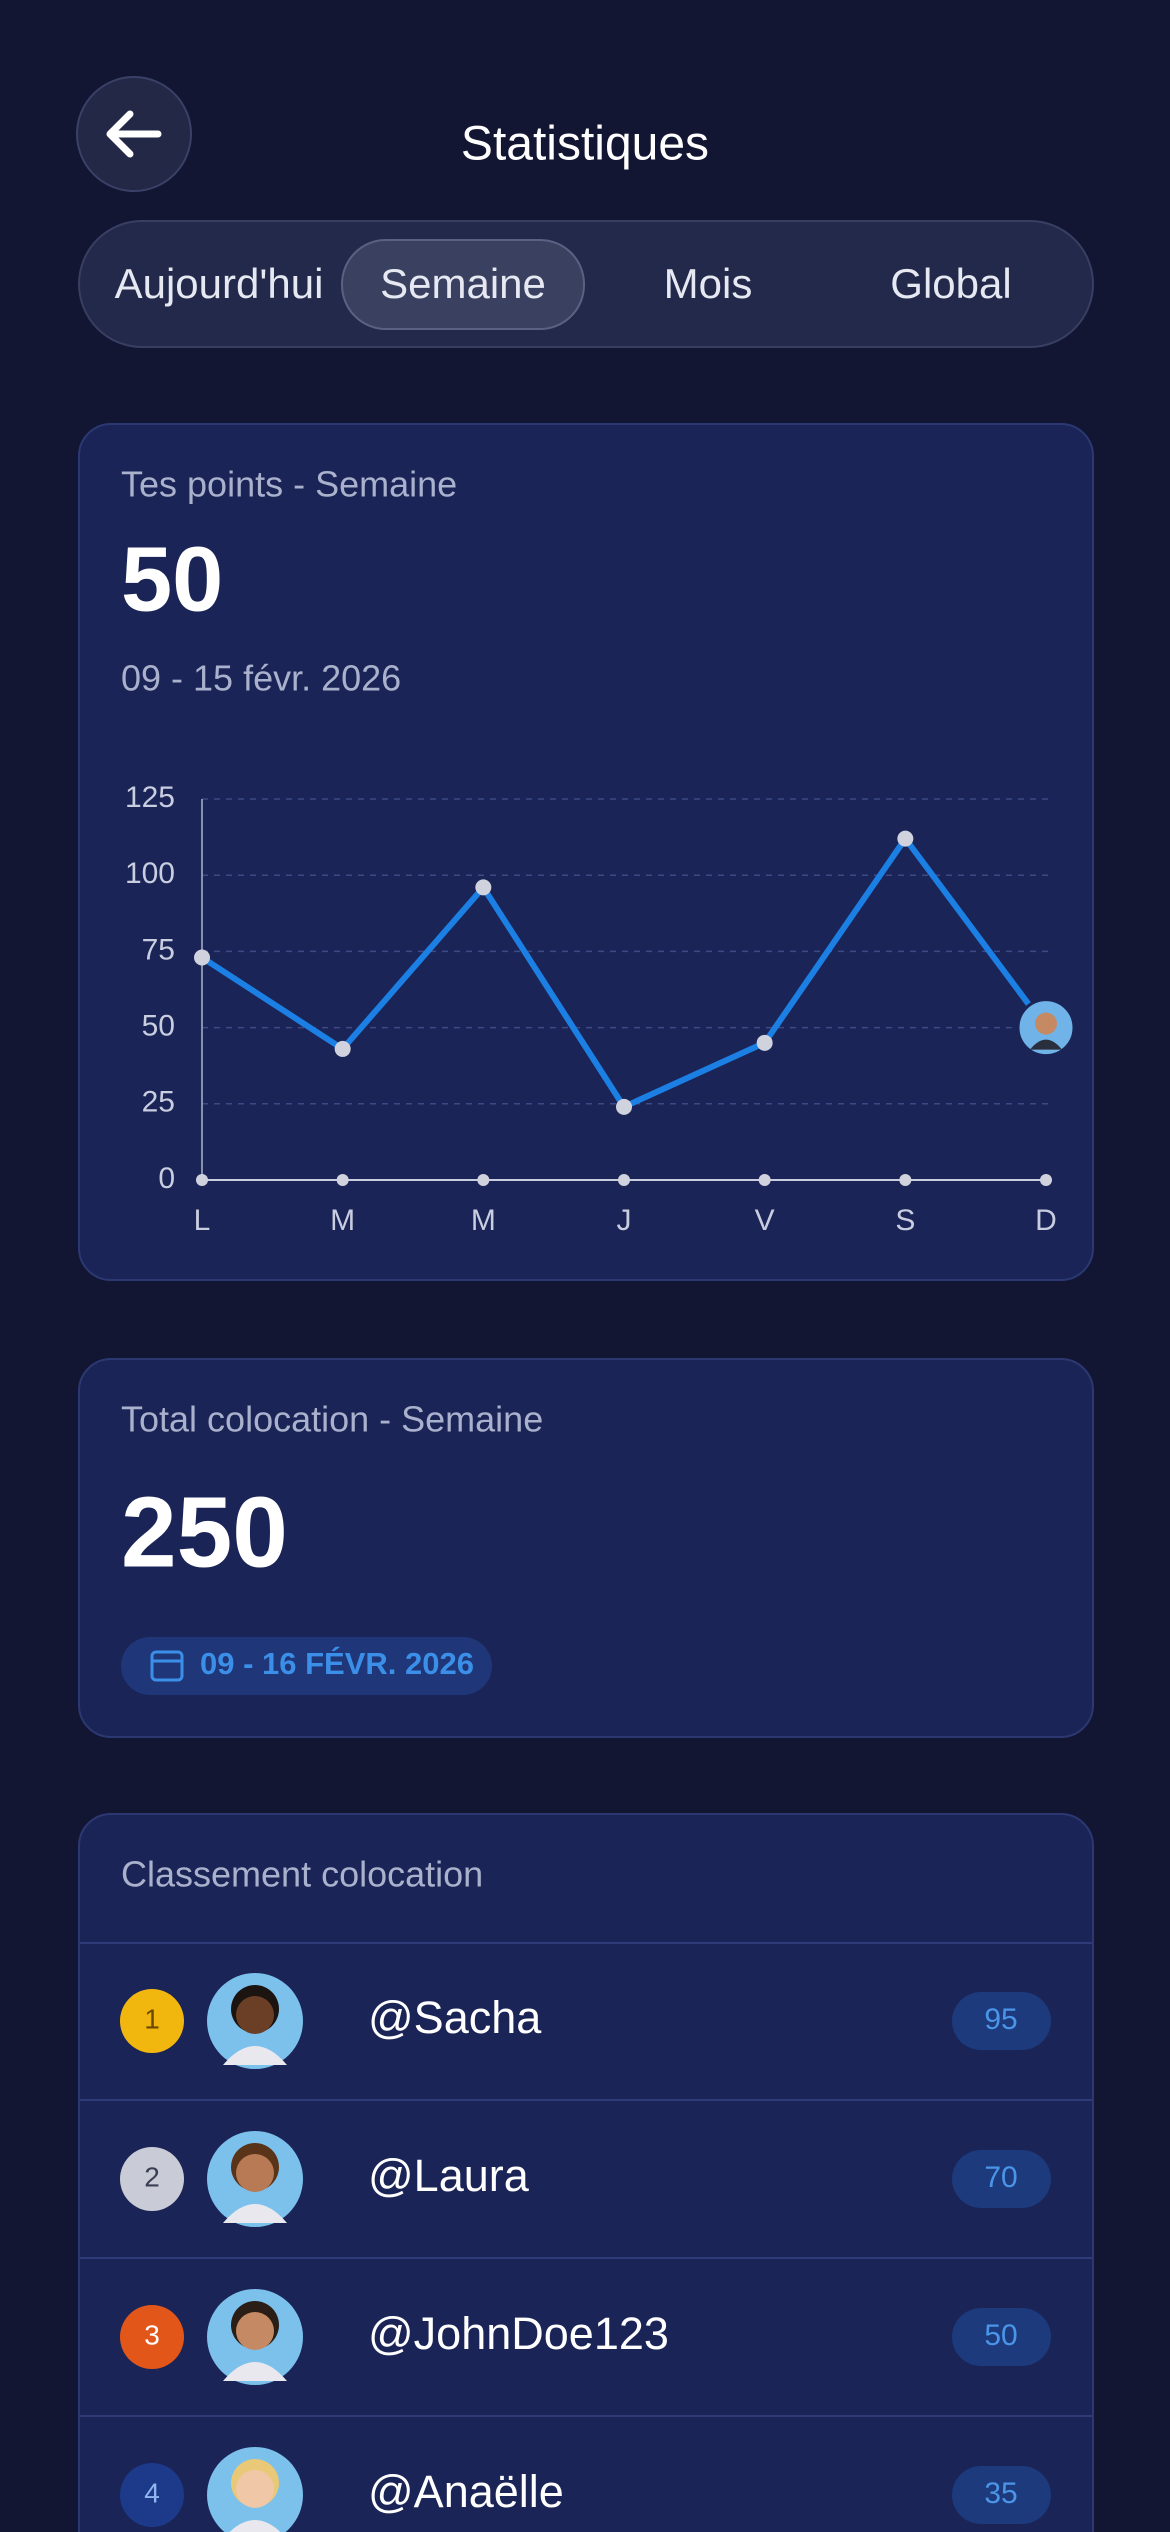 Image resolution: width=1170 pixels, height=2532 pixels. I want to click on x-tick-label: J, so click(624, 1220).